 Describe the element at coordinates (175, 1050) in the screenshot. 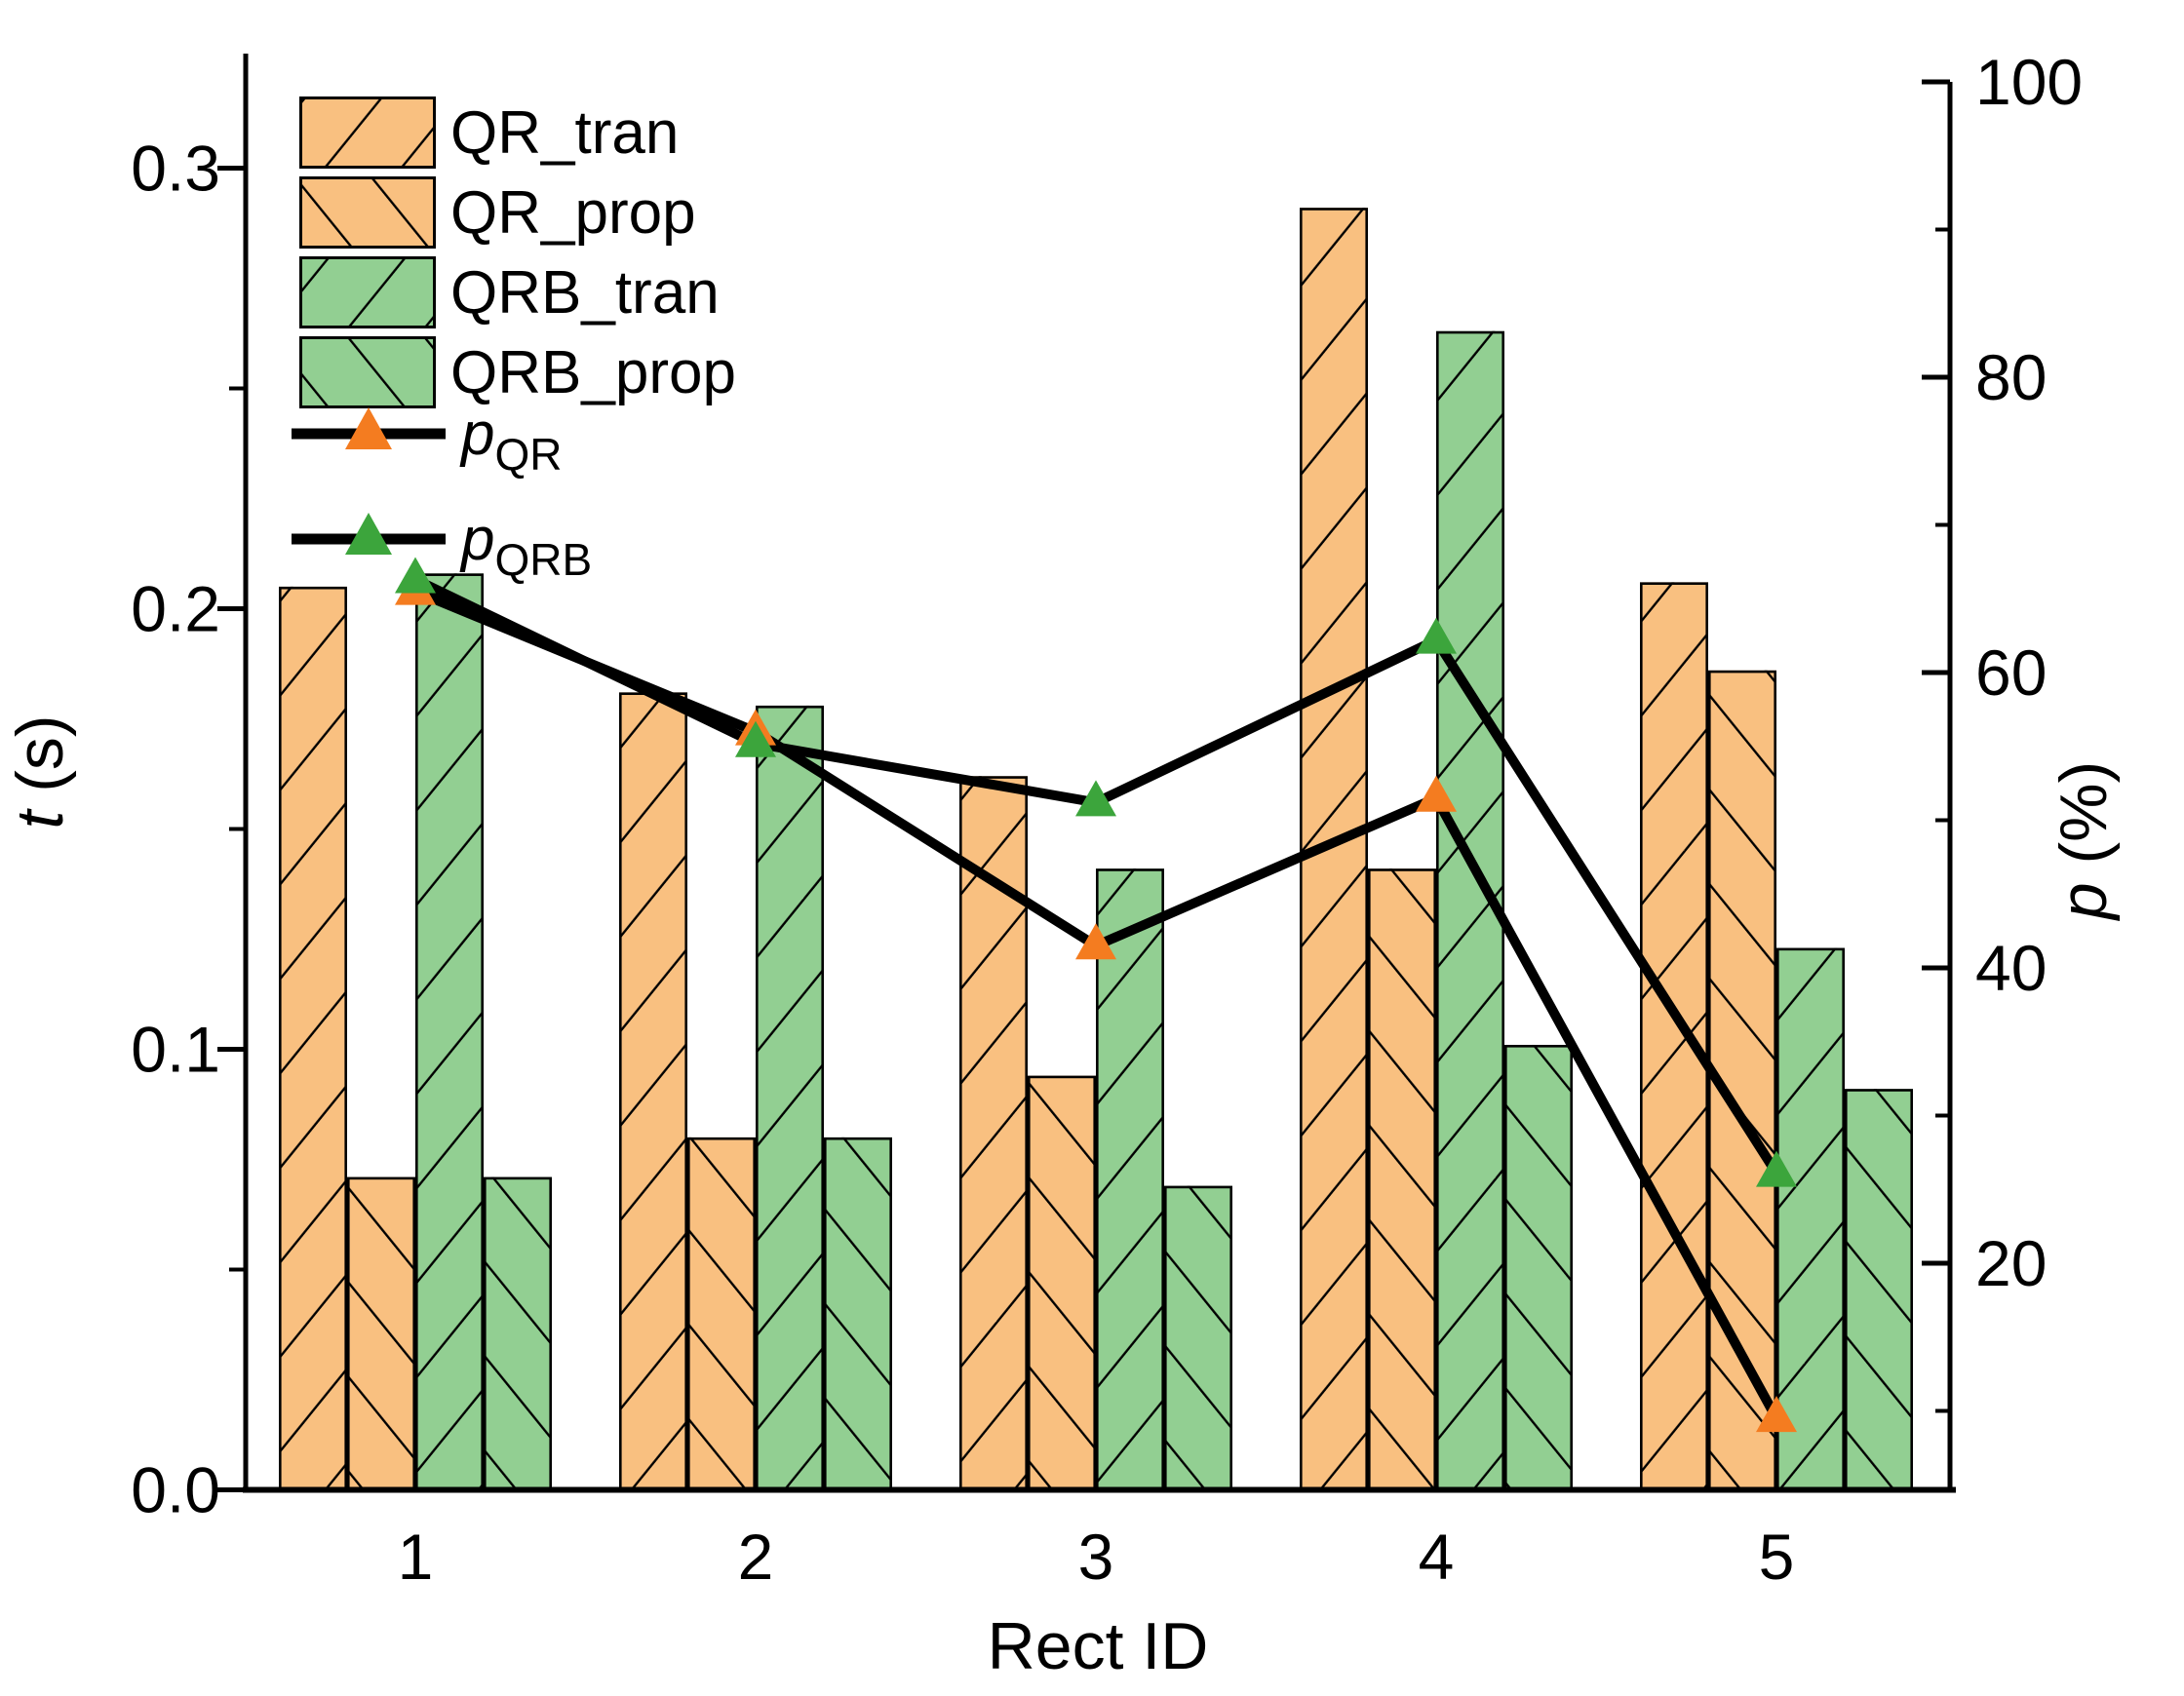

I see `left-tick-label: 0.1` at that location.